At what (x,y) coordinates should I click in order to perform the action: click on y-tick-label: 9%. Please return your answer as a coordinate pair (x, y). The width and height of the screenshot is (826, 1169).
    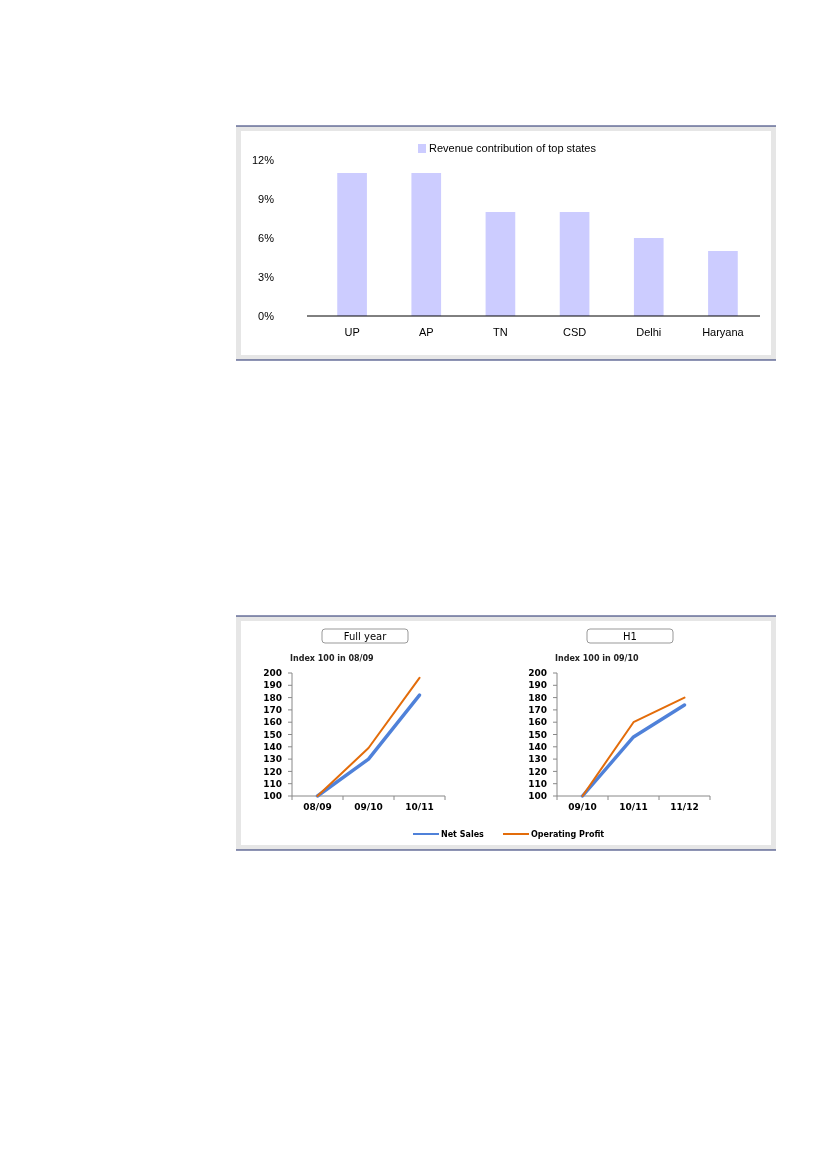
    Looking at the image, I should click on (266, 198).